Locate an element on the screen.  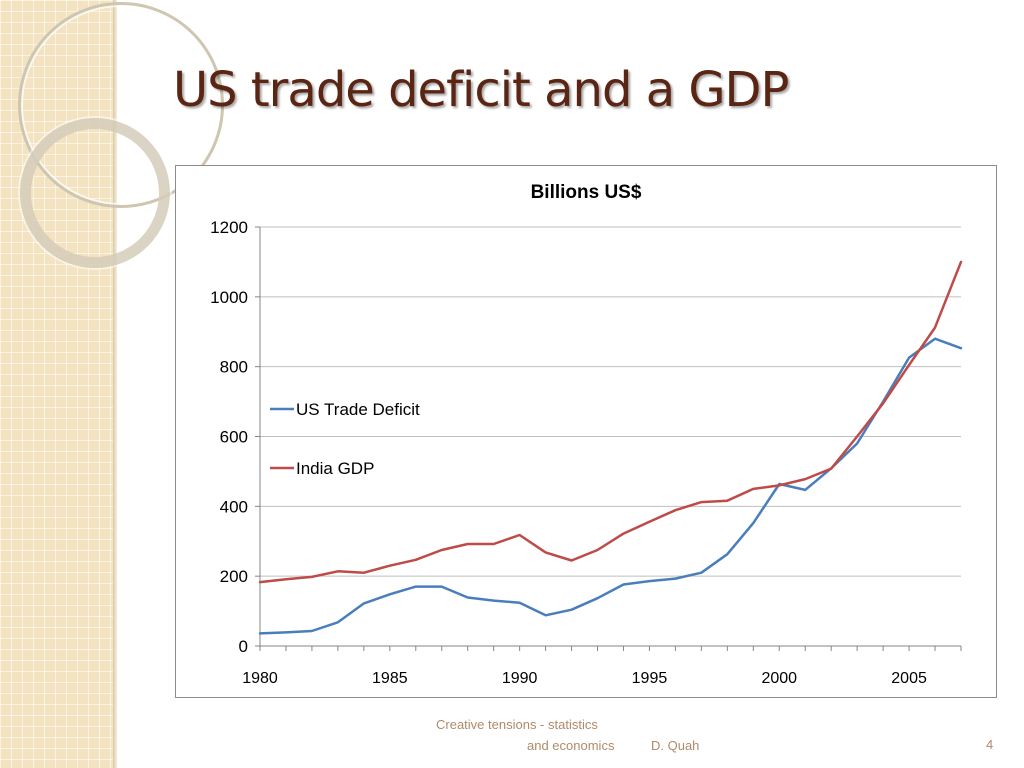
footer-page-number: 4 is located at coordinates (990, 744).